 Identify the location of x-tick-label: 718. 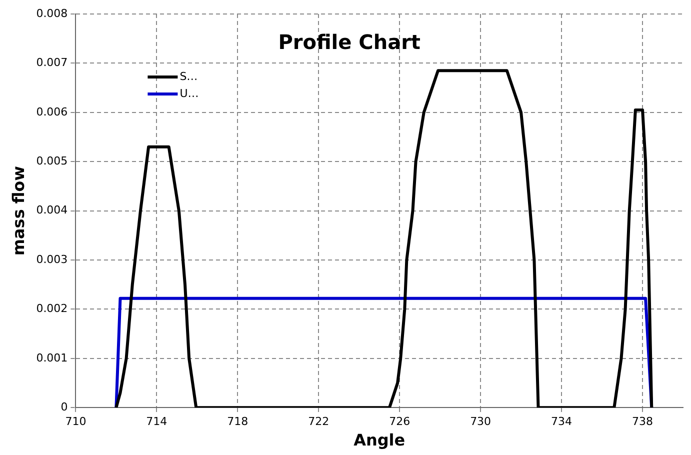
(237, 421).